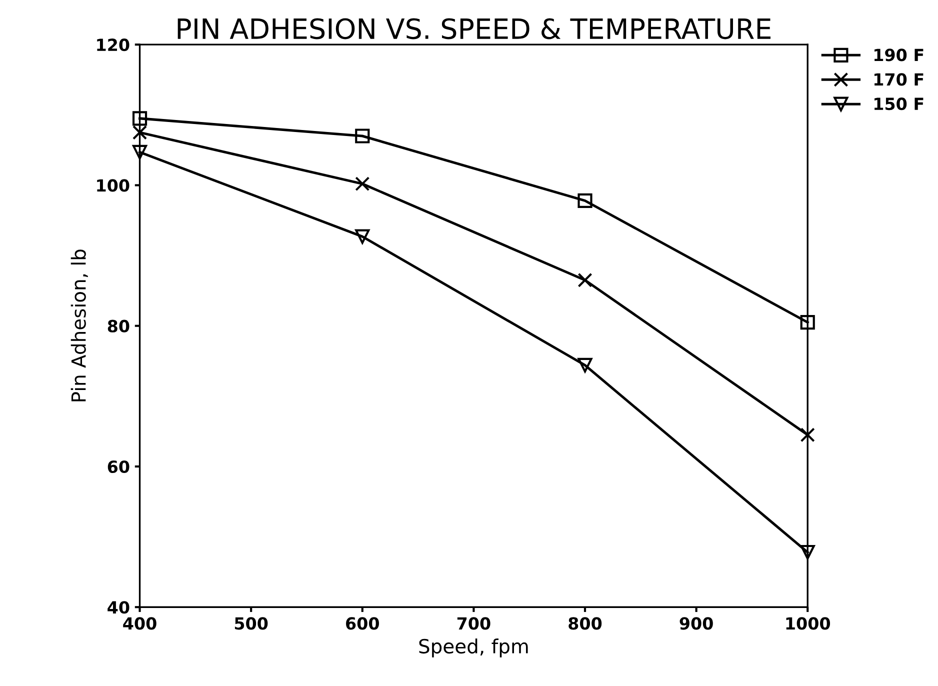 This screenshot has width=938, height=686. Describe the element at coordinates (251, 623) in the screenshot. I see `x-tick-label: 500` at that location.